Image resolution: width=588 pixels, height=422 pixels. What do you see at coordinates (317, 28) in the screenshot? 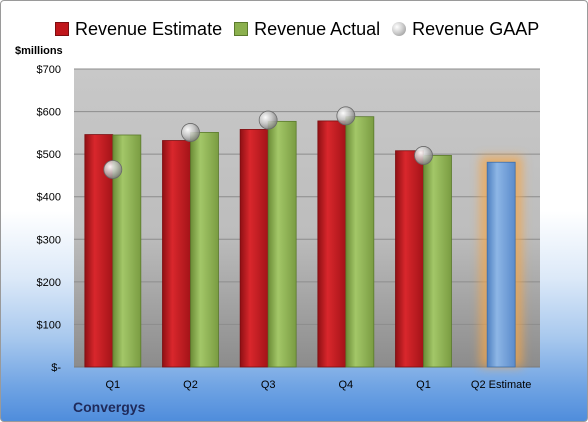
I see `legend-label-revenue-actual: Revenue Actual` at bounding box center [317, 28].